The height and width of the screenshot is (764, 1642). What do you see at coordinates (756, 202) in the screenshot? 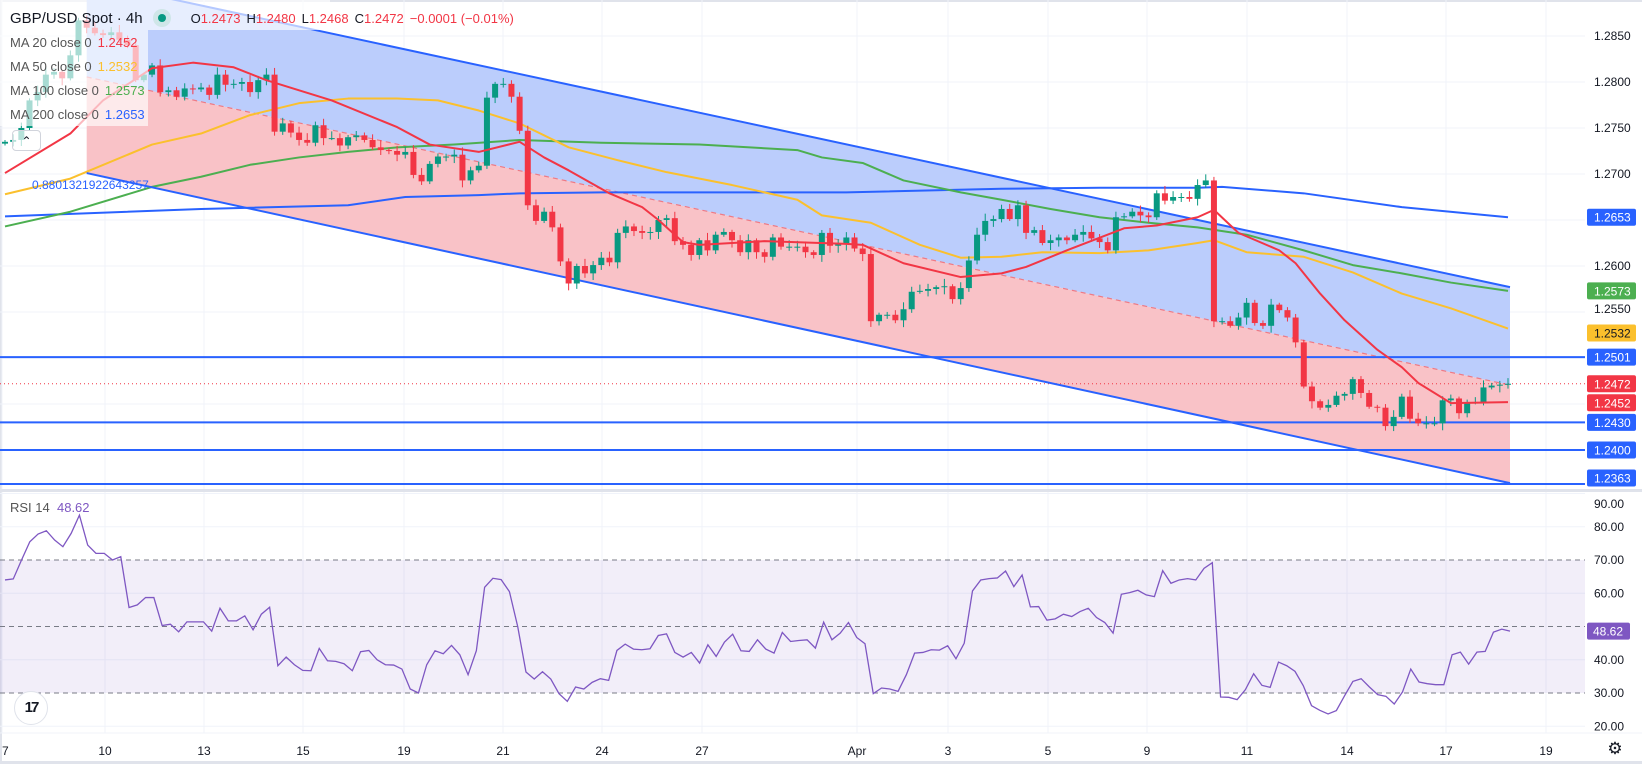
I see `ma200-line` at bounding box center [756, 202].